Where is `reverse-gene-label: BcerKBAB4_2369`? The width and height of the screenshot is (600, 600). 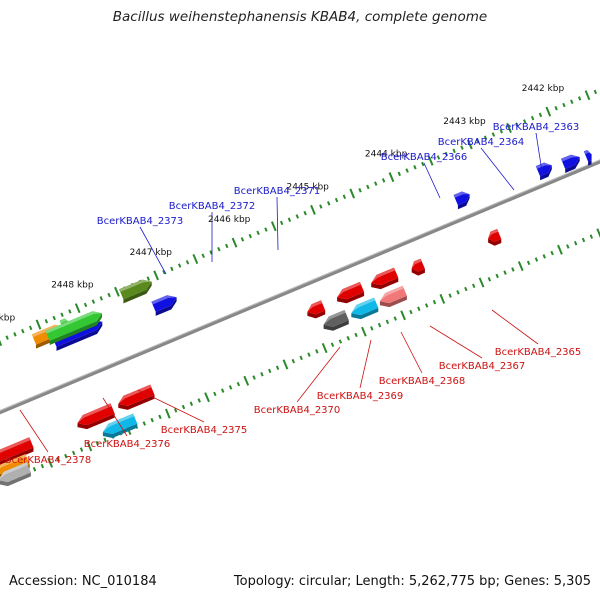 reverse-gene-label: BcerKBAB4_2369 is located at coordinates (360, 396).